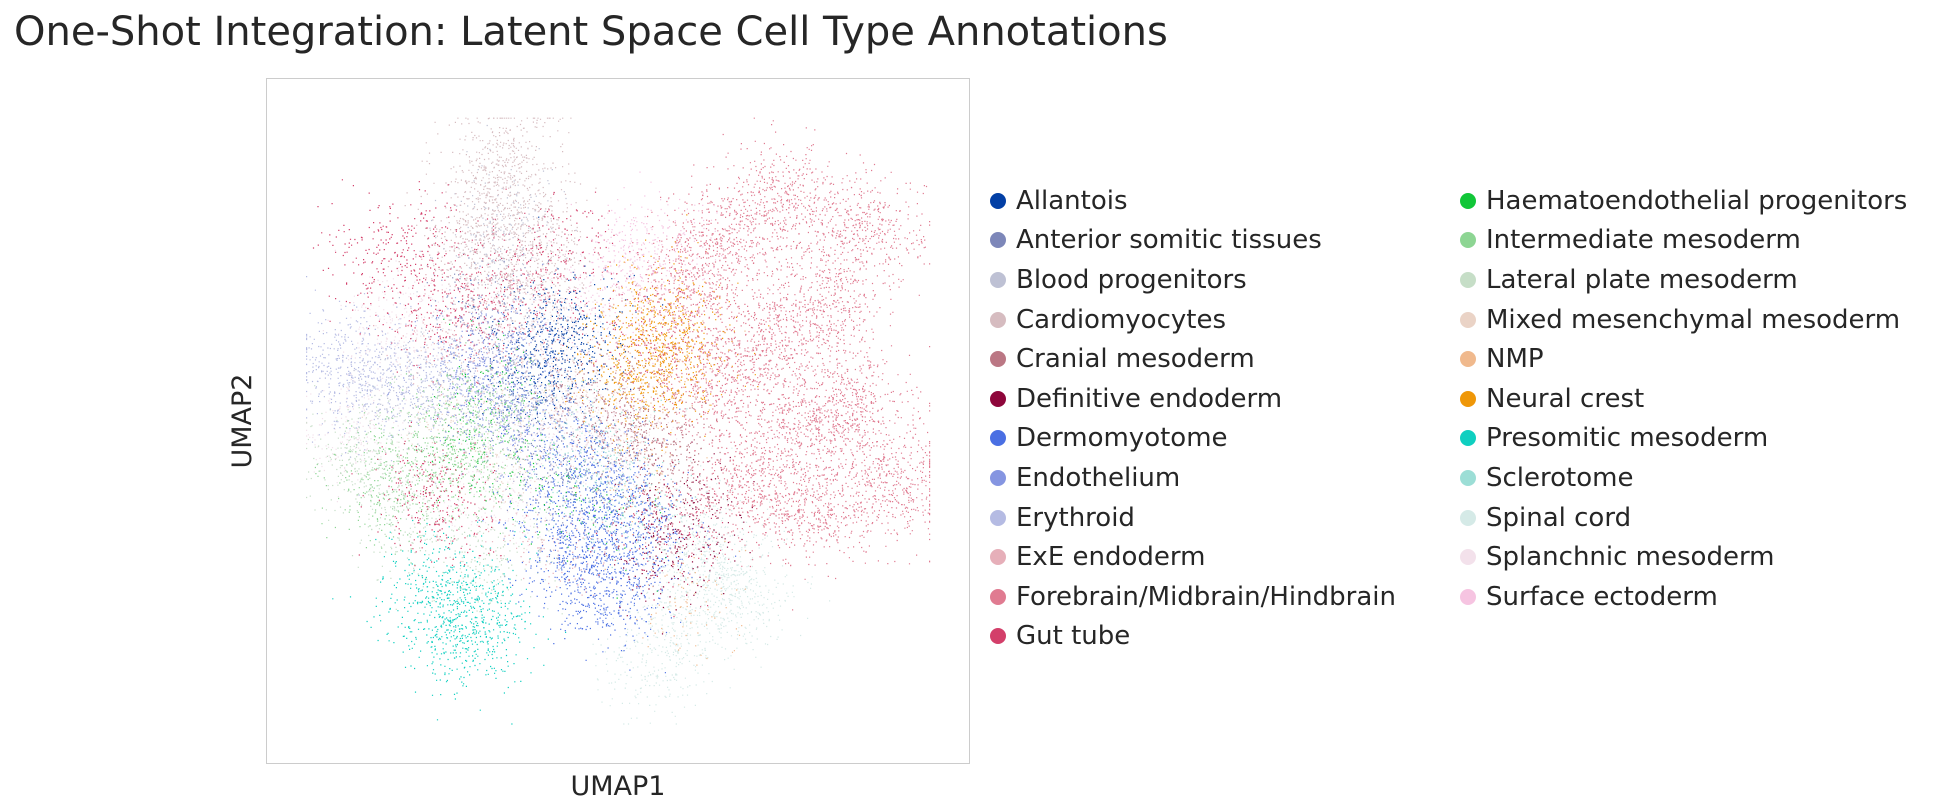 The width and height of the screenshot is (1941, 812). Describe the element at coordinates (1193, 518) in the screenshot. I see `legend-item: Erythroid` at that location.